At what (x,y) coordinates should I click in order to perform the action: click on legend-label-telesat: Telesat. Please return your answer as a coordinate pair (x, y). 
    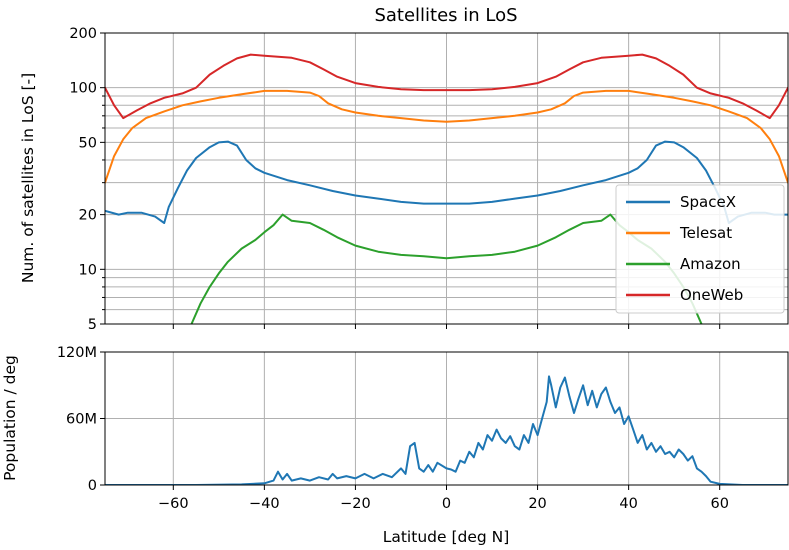
    Looking at the image, I should click on (705, 233).